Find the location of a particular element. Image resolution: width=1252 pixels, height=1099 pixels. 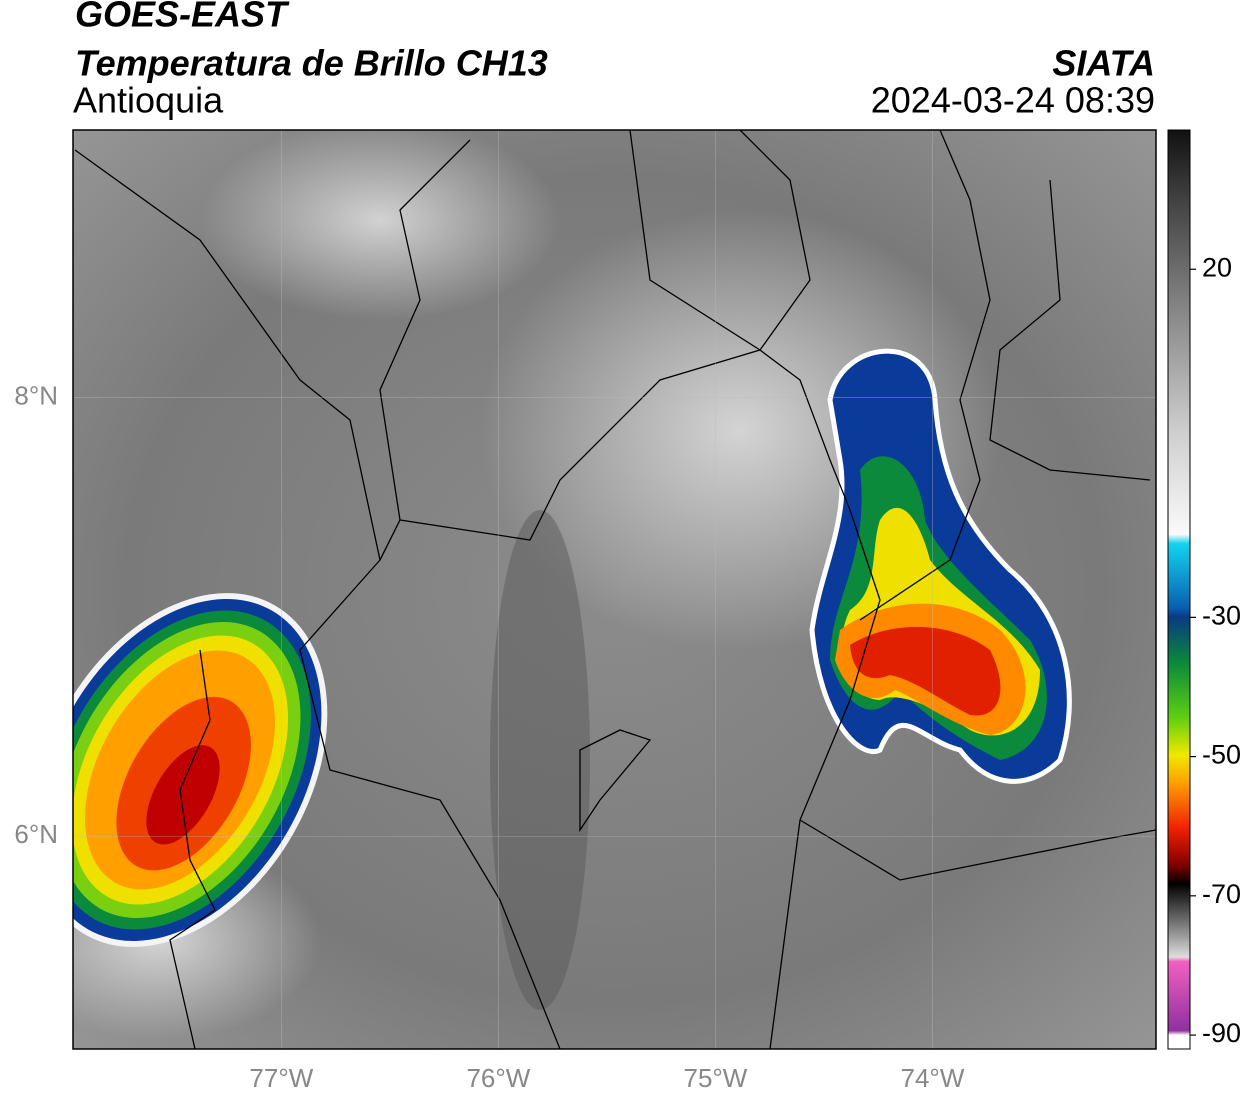

x-tick-label: 75°W is located at coordinates (715, 1078).